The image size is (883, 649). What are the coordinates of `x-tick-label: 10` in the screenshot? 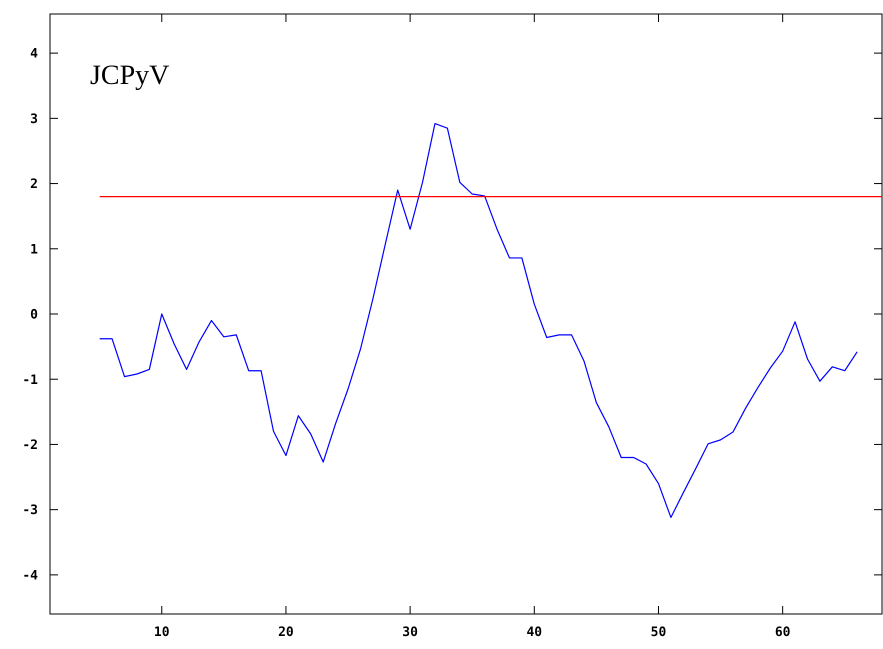 It's located at (162, 632).